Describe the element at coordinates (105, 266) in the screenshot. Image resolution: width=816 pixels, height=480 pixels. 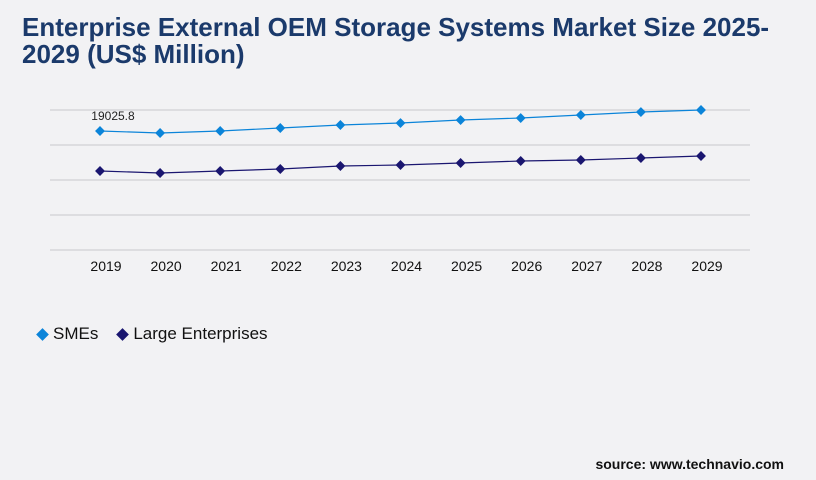
I see `x-tick-label: 2019` at that location.